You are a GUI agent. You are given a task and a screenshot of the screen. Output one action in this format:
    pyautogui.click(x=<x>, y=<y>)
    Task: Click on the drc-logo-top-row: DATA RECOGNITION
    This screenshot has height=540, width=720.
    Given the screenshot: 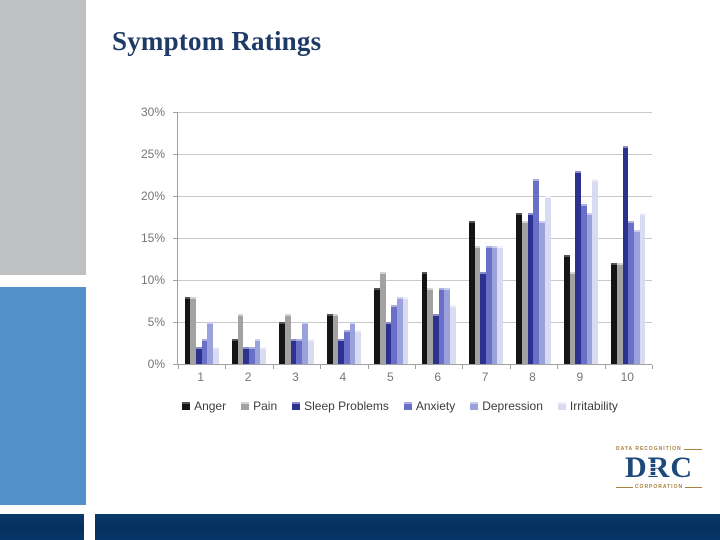 What is the action you would take?
    pyautogui.click(x=659, y=449)
    